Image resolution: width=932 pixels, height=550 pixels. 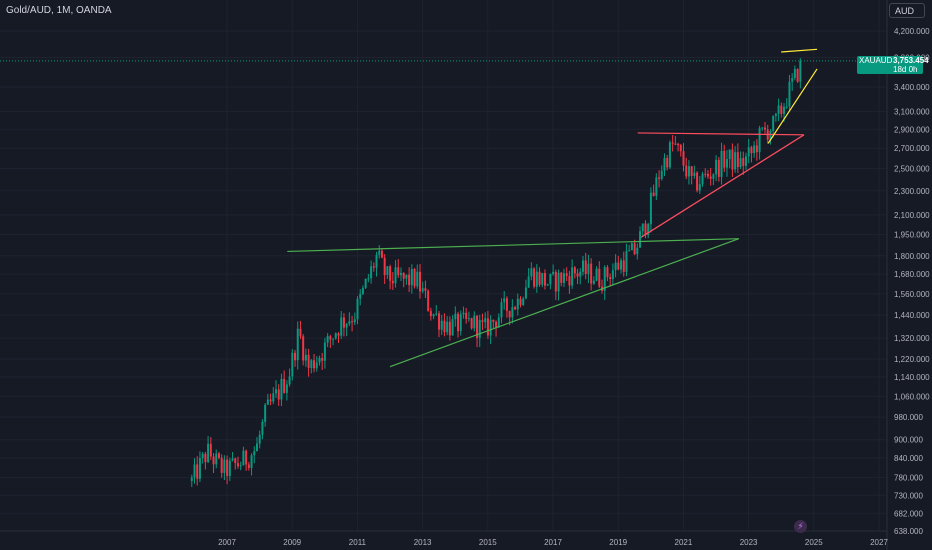 What do you see at coordinates (618, 542) in the screenshot?
I see `x-tick-label: 2019` at bounding box center [618, 542].